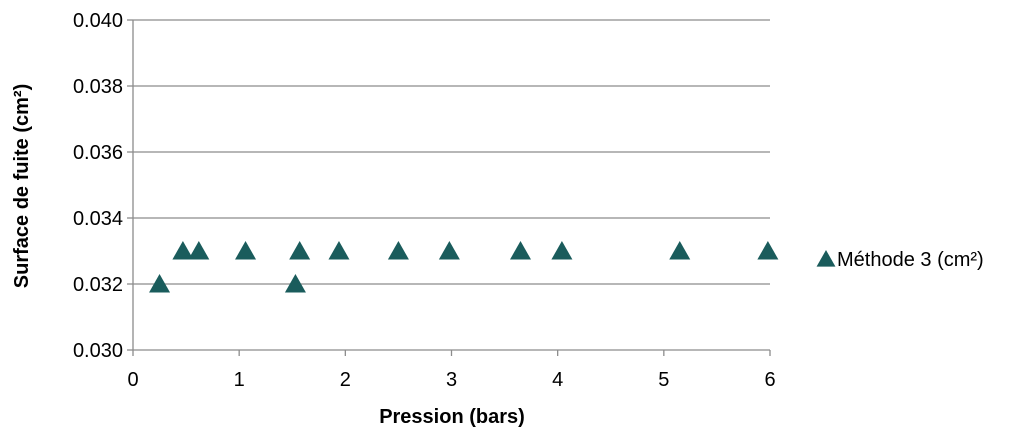 Image resolution: width=1034 pixels, height=432 pixels. What do you see at coordinates (239, 380) in the screenshot?
I see `x-tick-label: 1` at bounding box center [239, 380].